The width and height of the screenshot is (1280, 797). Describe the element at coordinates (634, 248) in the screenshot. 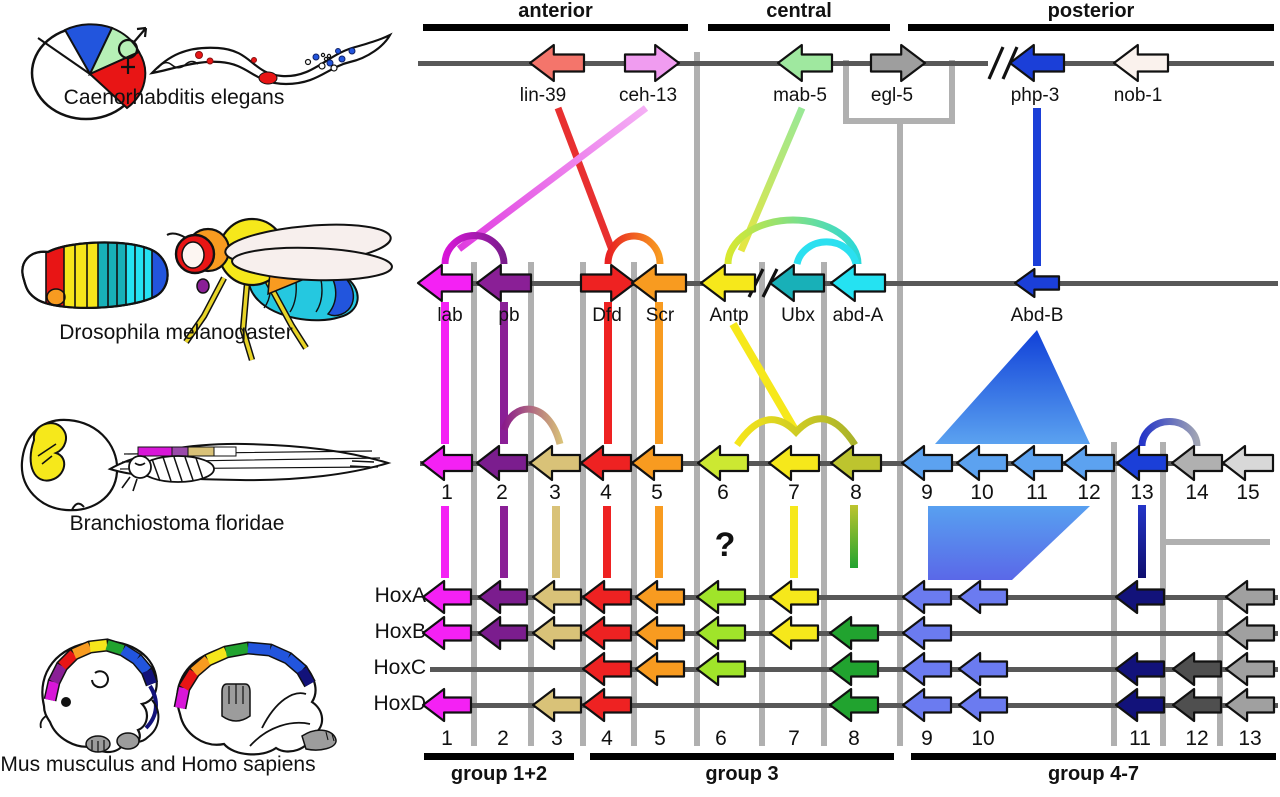

I see `arc-dfd-scr` at that location.